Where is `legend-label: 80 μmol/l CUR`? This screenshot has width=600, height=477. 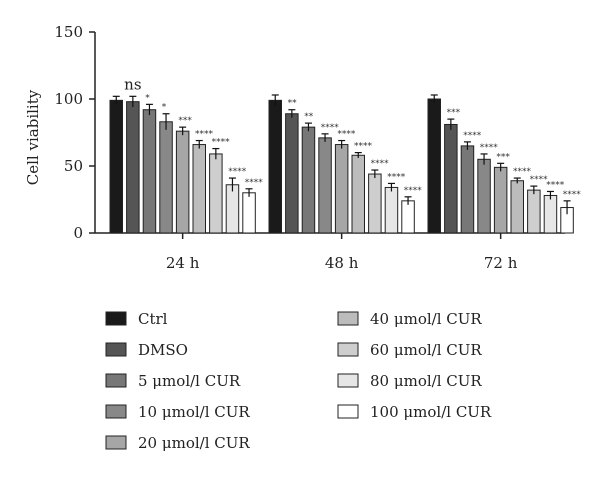
legend-label: 80 μmol/l CUR is located at coordinates (426, 381).